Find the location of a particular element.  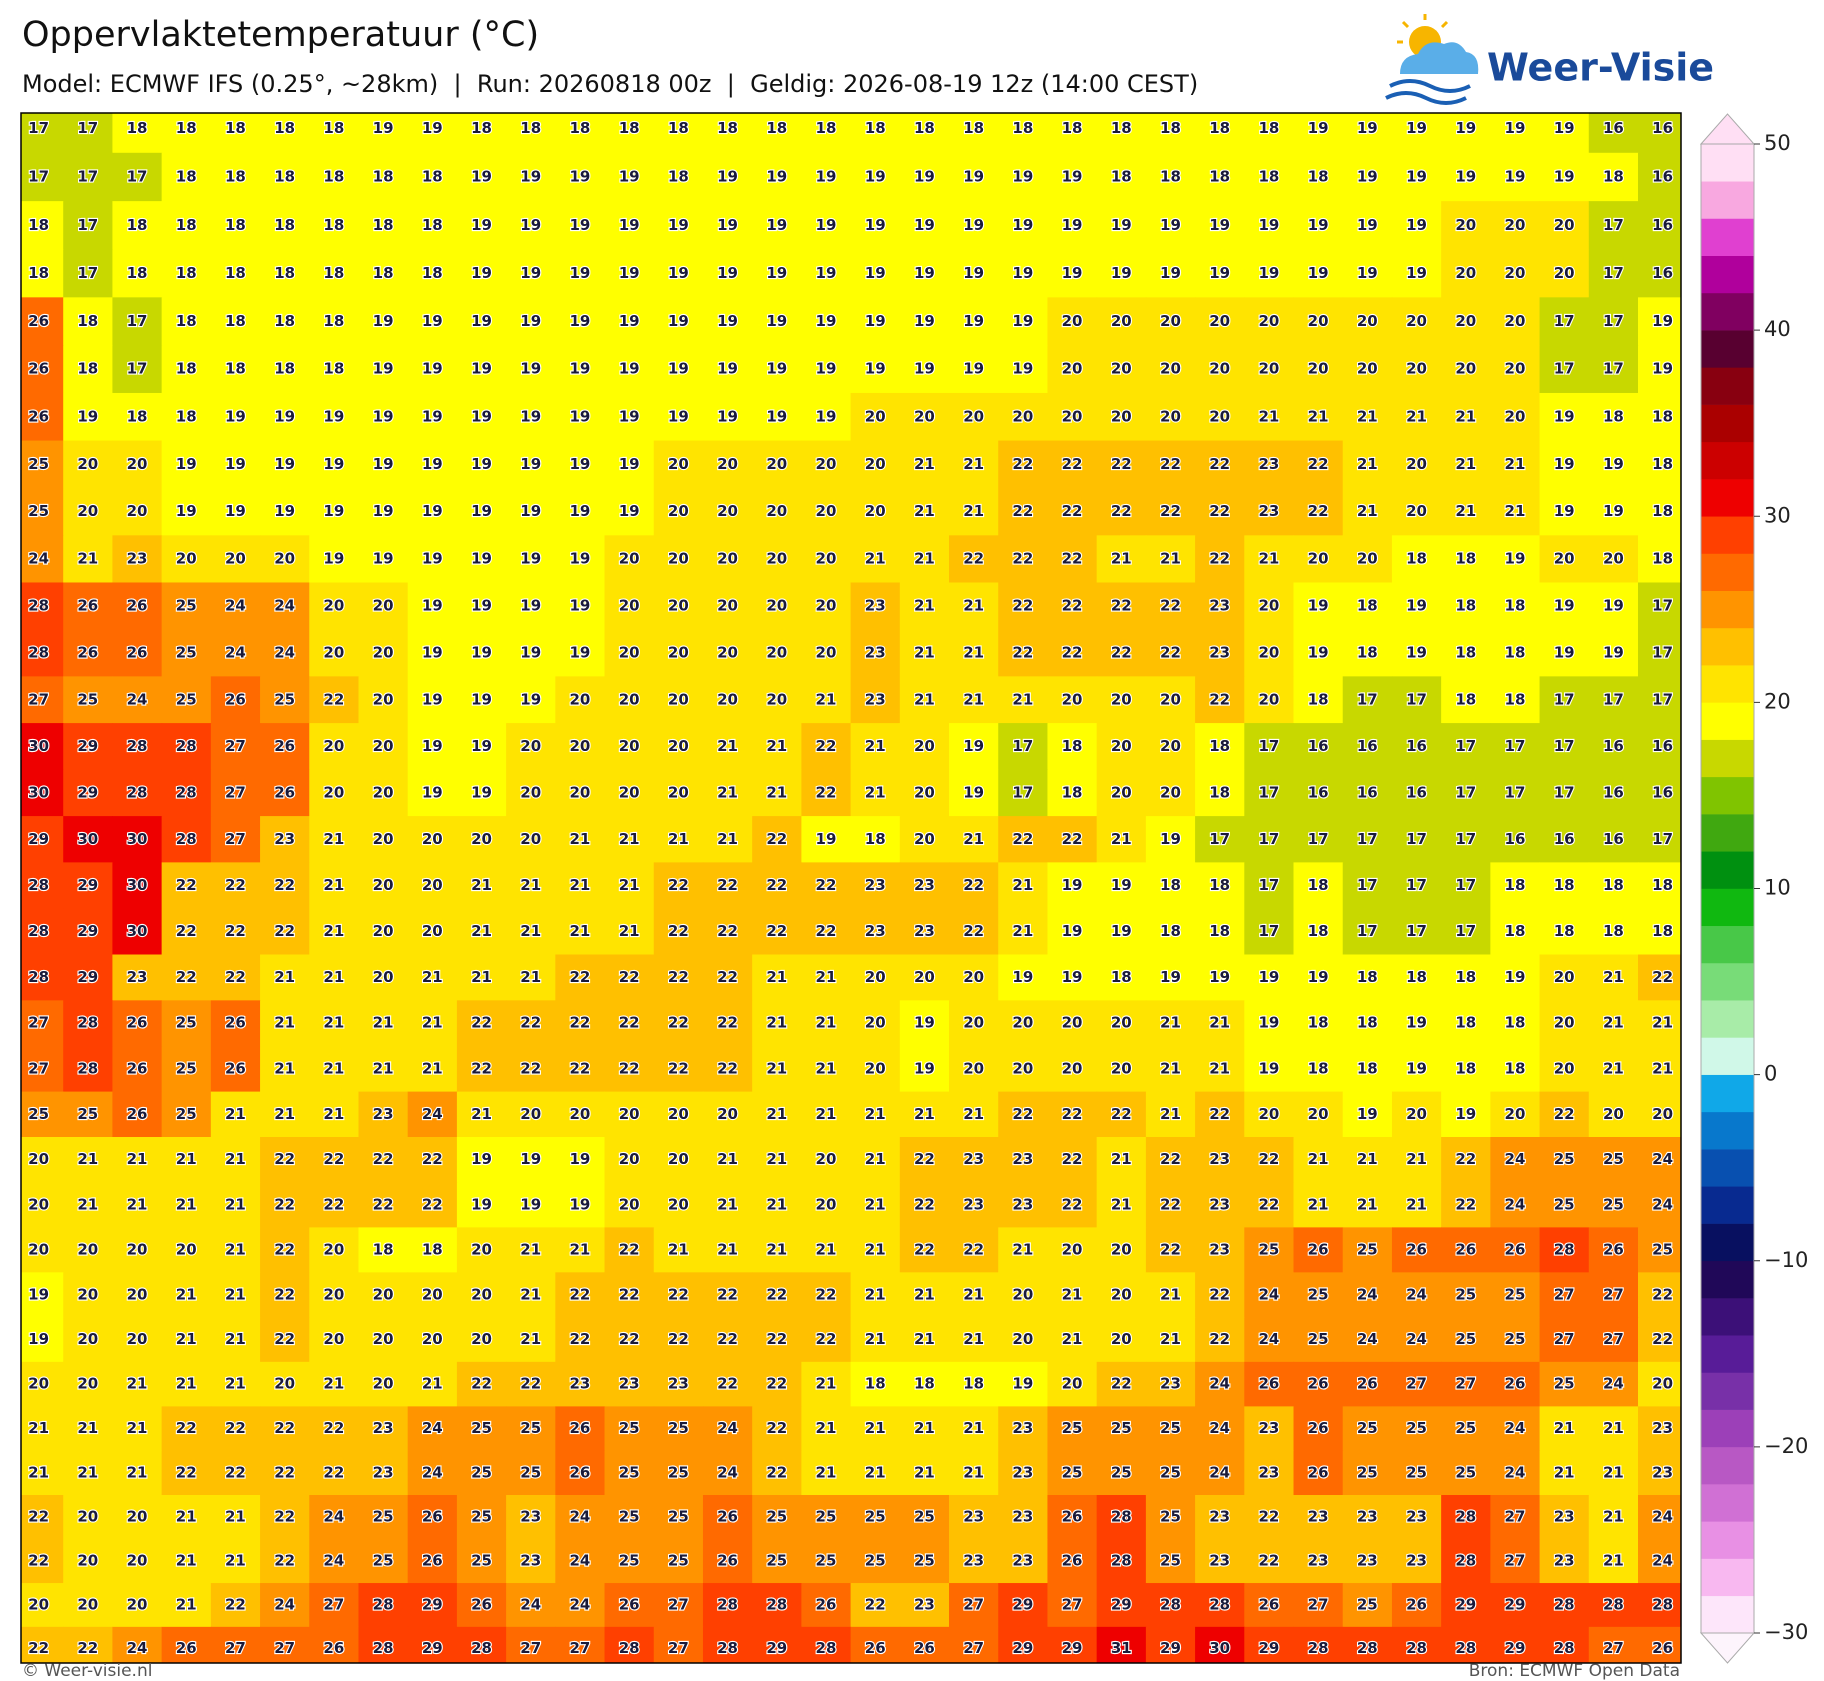

temperature-value: 17 is located at coordinates (1268, 839).